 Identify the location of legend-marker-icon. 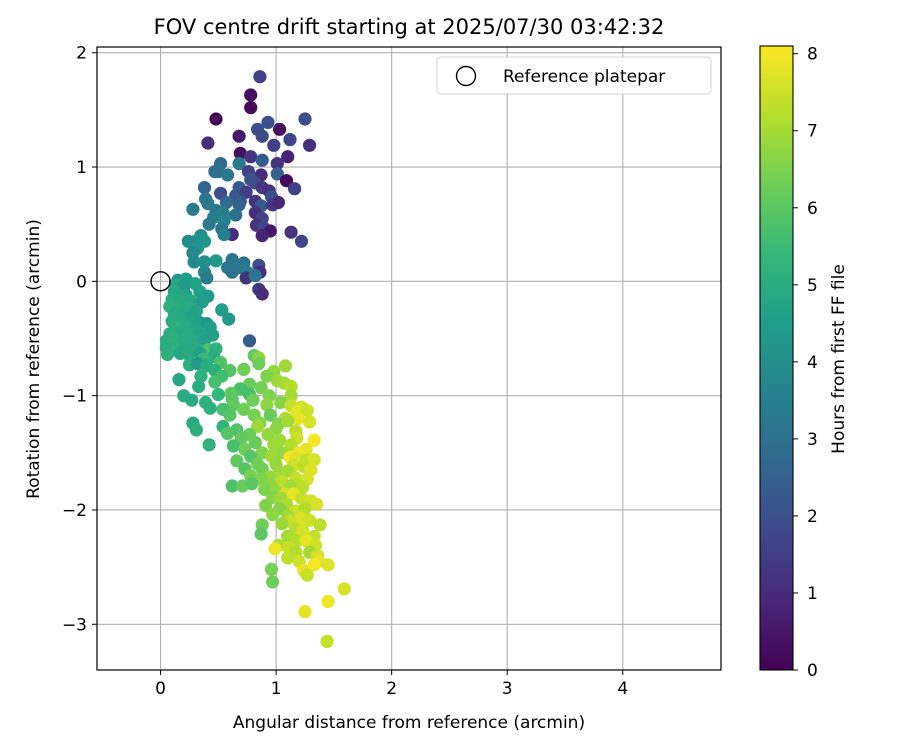
(466, 76).